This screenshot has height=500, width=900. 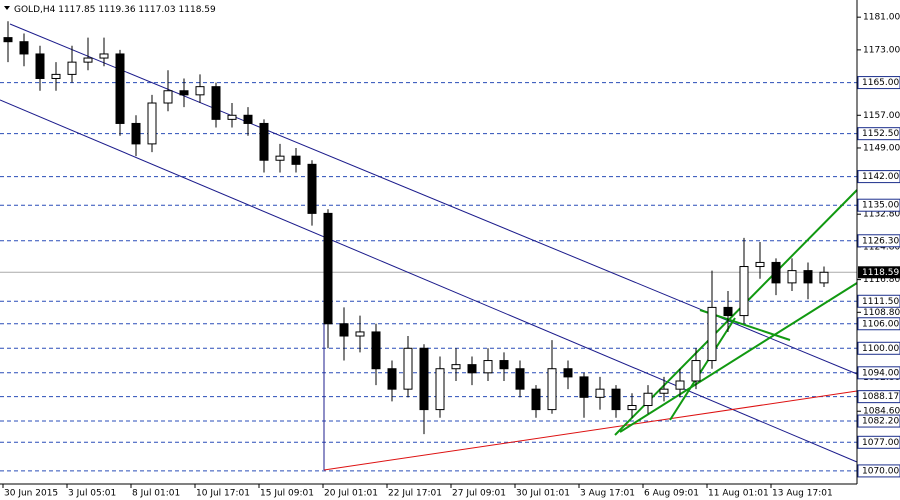 I want to click on level-label: 1135.00, so click(x=880, y=206).